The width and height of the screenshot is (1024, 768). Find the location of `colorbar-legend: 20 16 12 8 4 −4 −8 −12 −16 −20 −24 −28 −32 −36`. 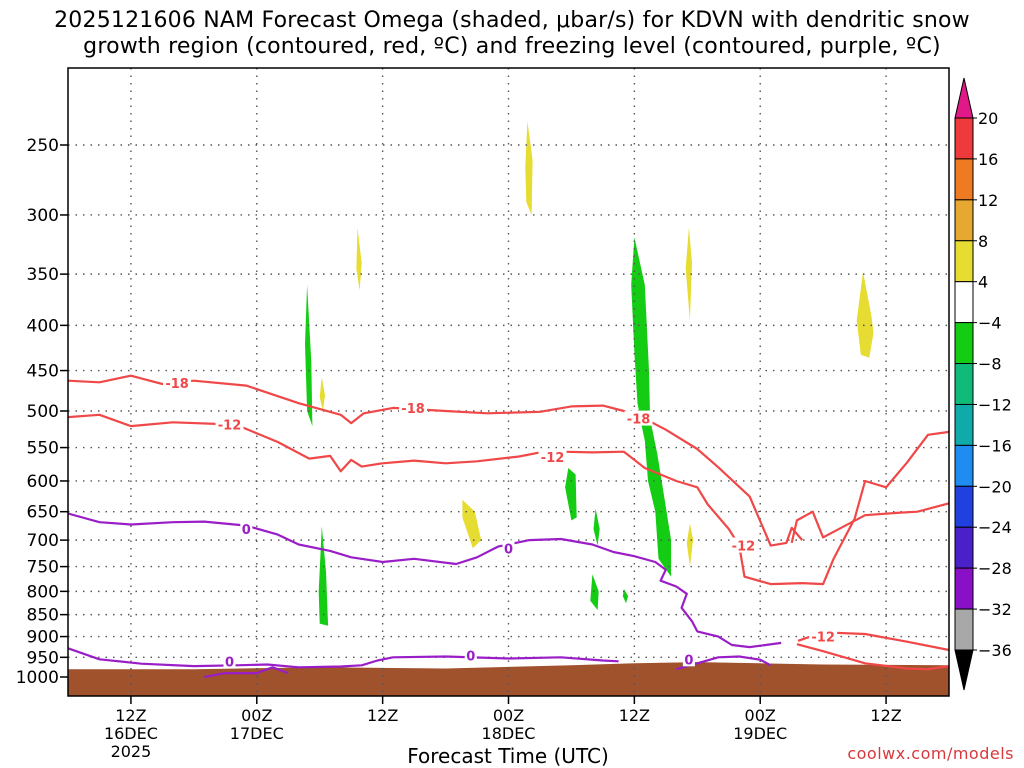

colorbar-legend: 20 16 12 8 4 −4 −8 −12 −16 −20 −24 −28 −32 −36 is located at coordinates (983, 384).